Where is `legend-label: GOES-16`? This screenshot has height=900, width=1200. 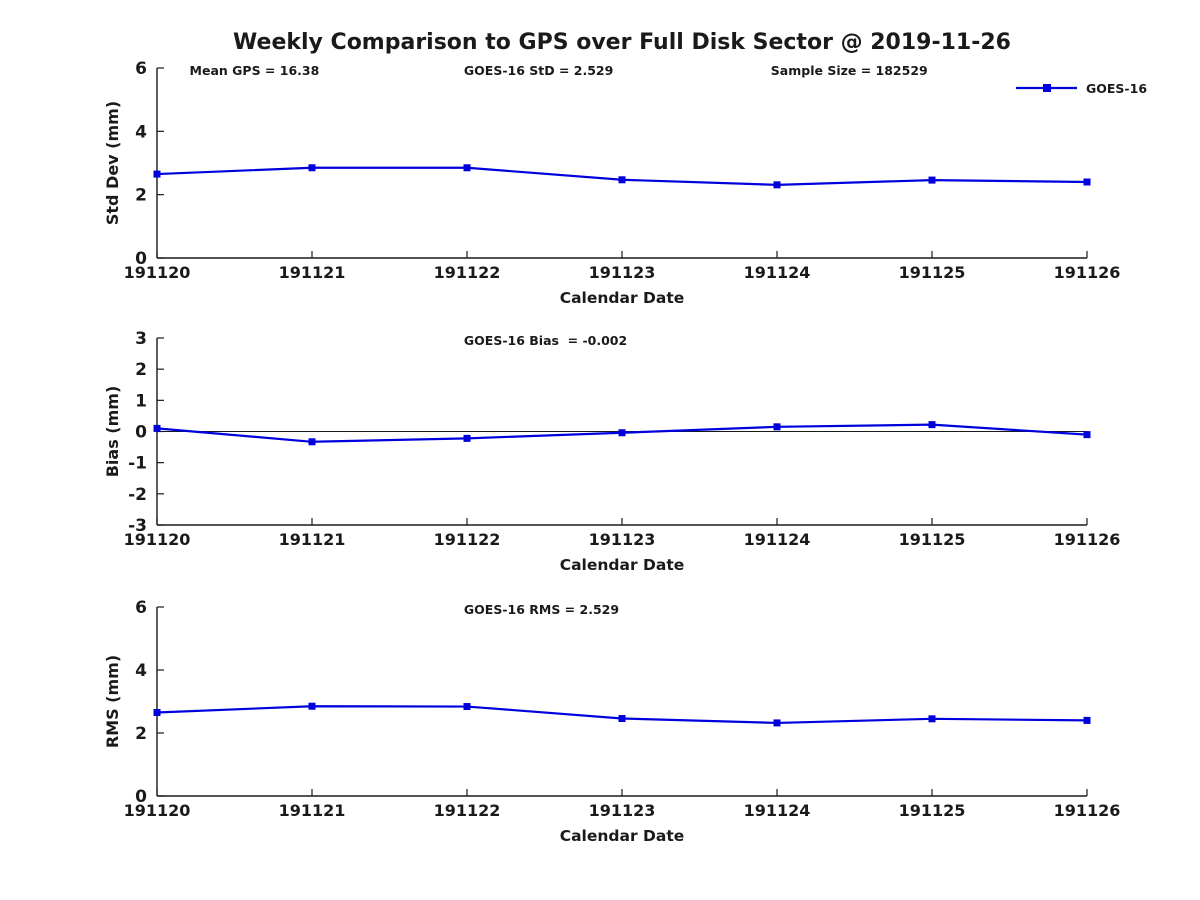
legend-label: GOES-16 is located at coordinates (1116, 88).